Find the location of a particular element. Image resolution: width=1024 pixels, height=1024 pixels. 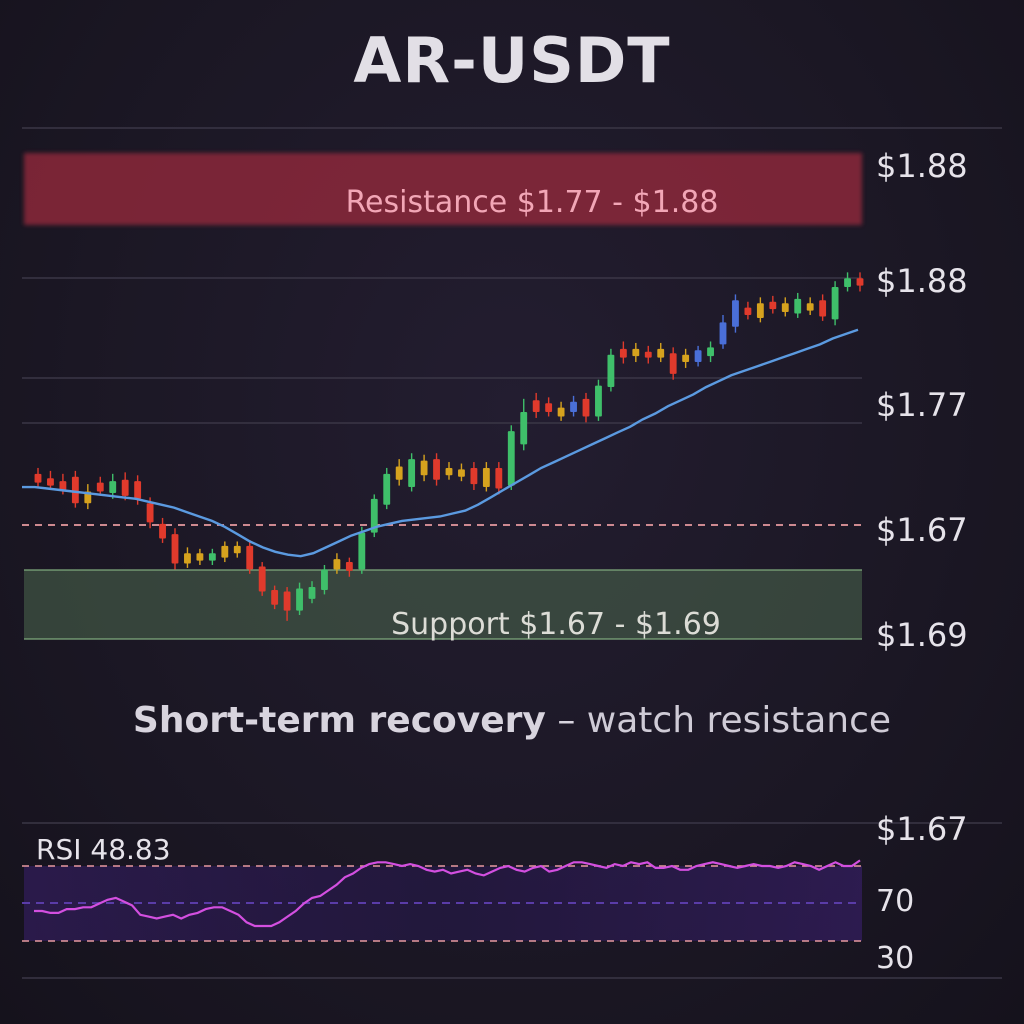

support-zone-band is located at coordinates (443, 604).